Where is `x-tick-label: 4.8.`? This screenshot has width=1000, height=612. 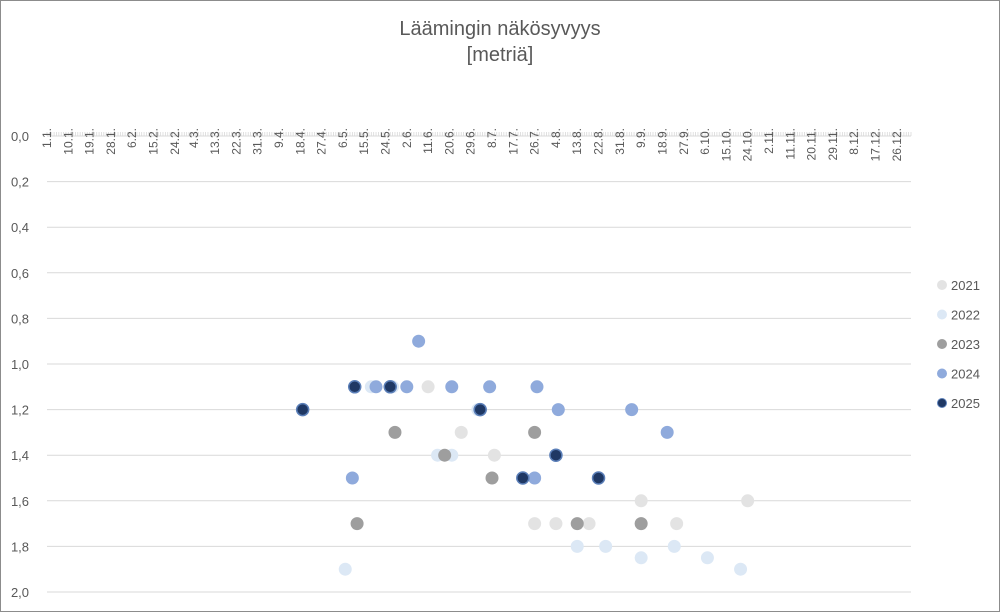 x-tick-label: 4.8. is located at coordinates (556, 138).